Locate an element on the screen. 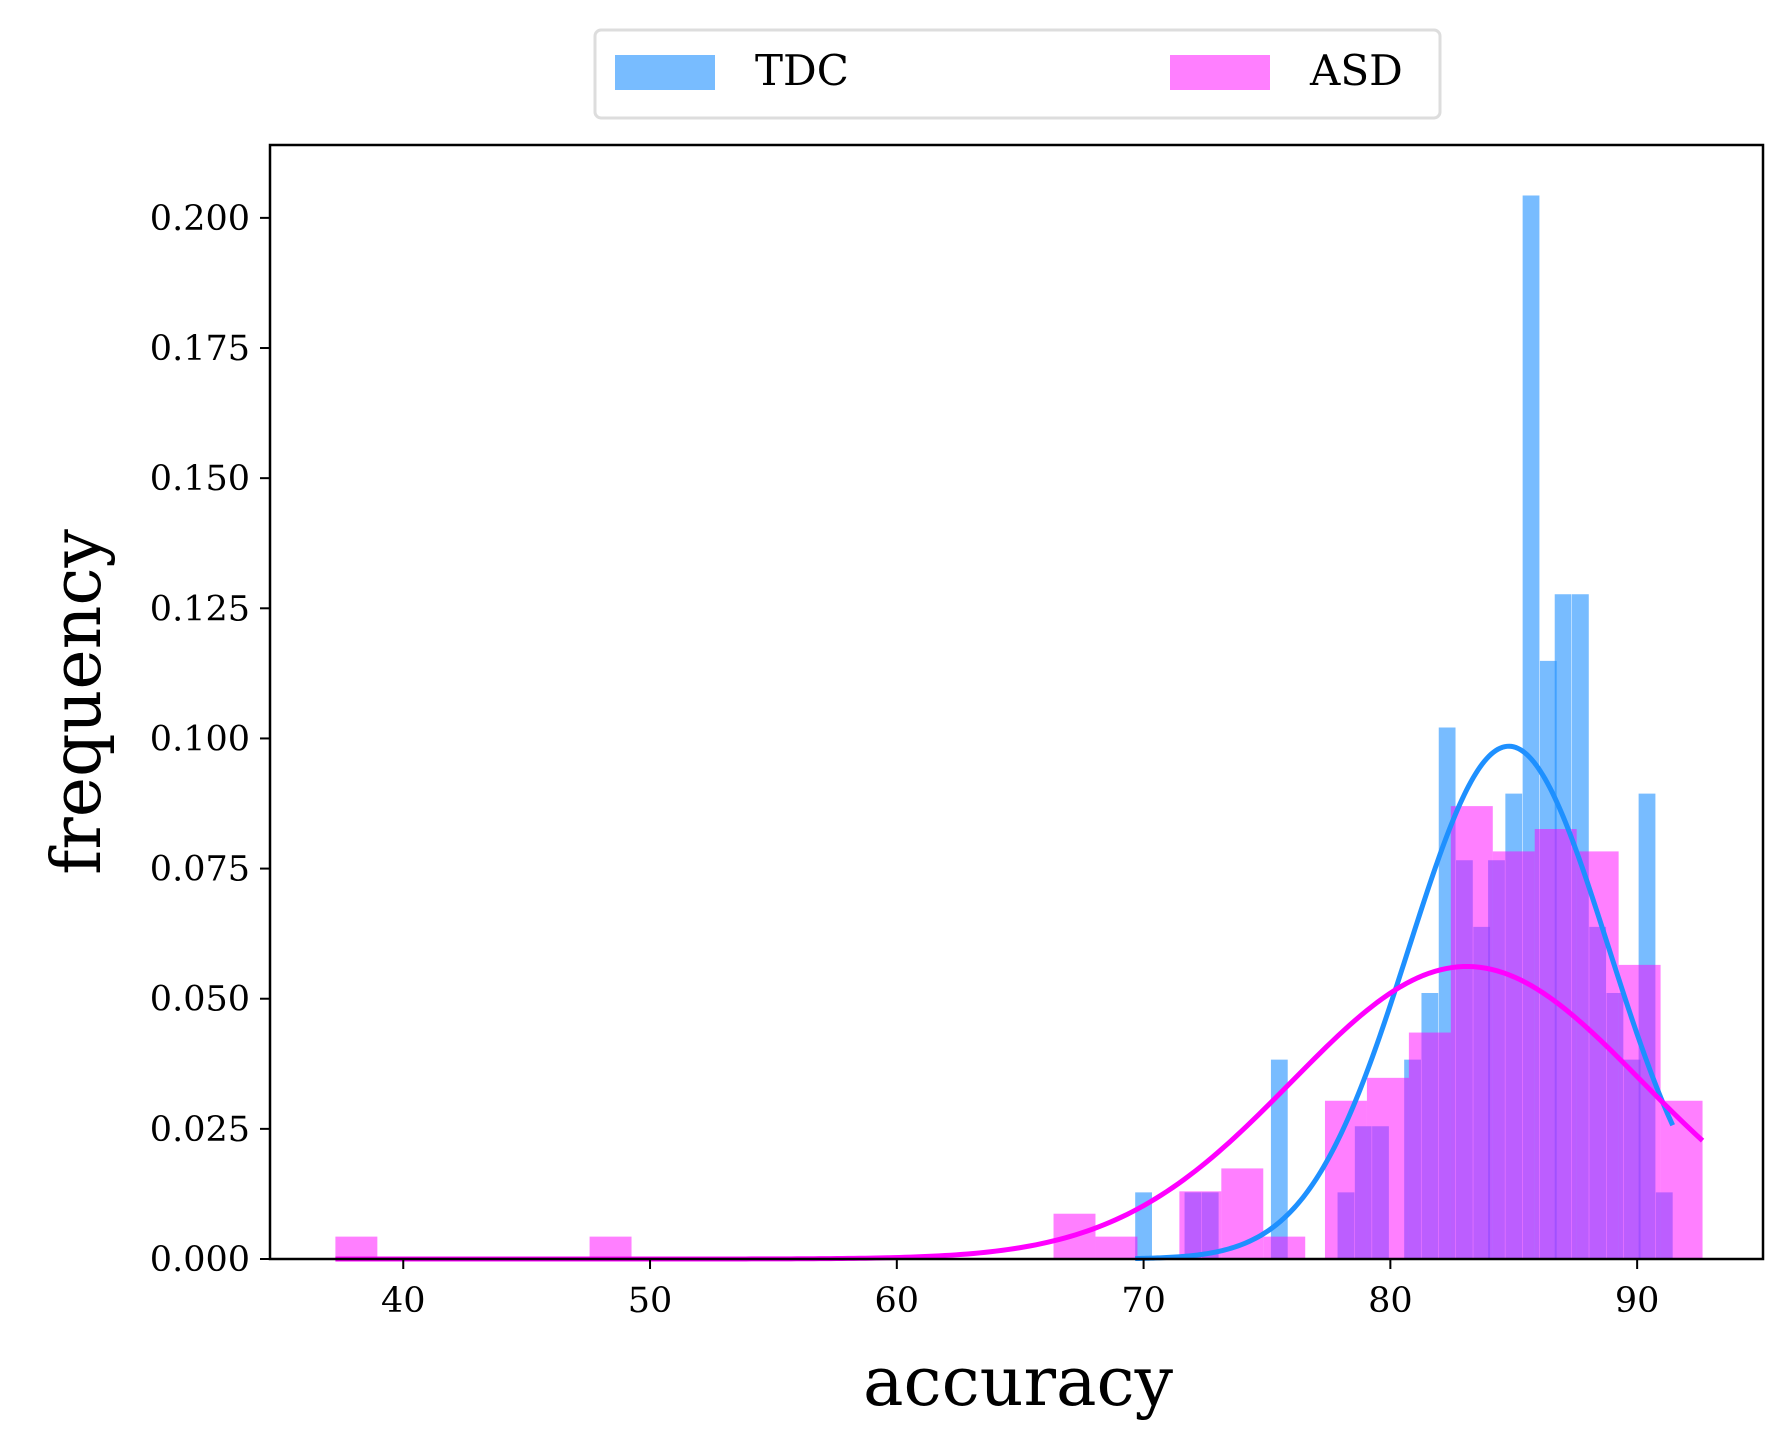 The image size is (1787, 1444). y-tick-label: 0.150 is located at coordinates (200, 479).